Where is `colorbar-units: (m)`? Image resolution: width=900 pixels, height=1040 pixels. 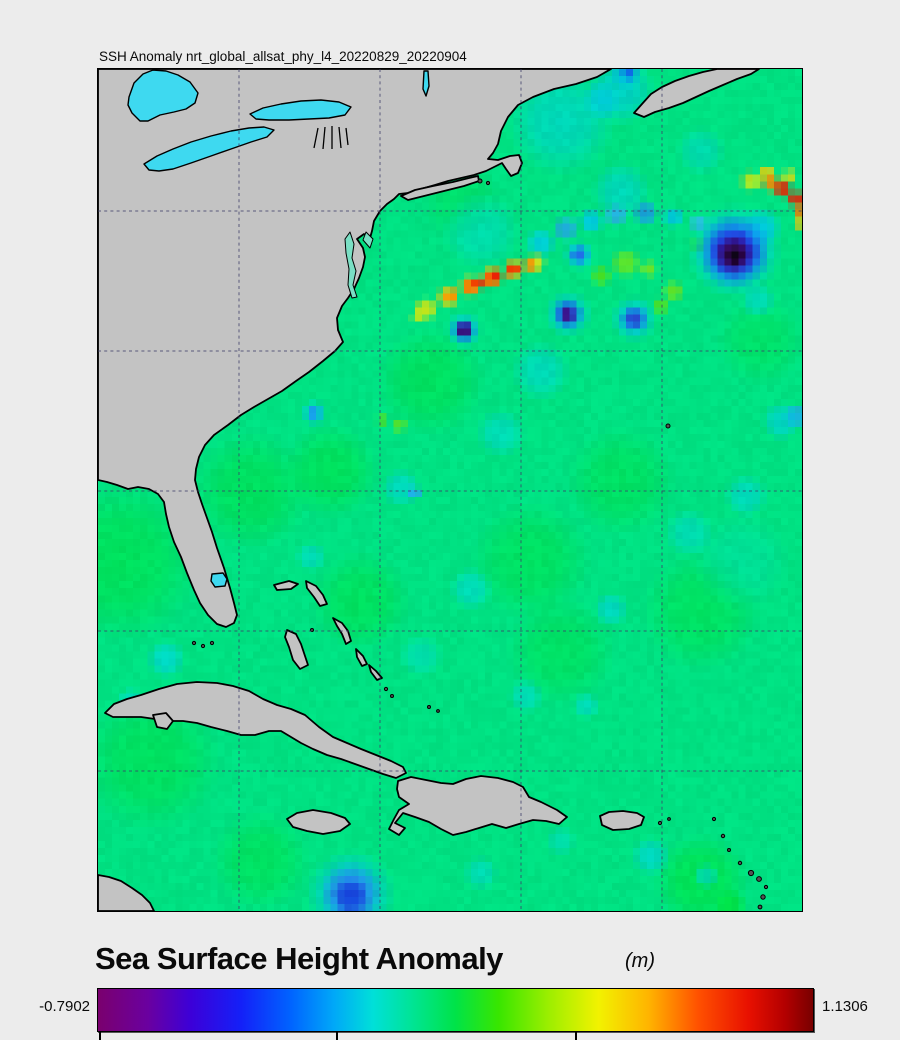
colorbar-units: (m) is located at coordinates (640, 961).